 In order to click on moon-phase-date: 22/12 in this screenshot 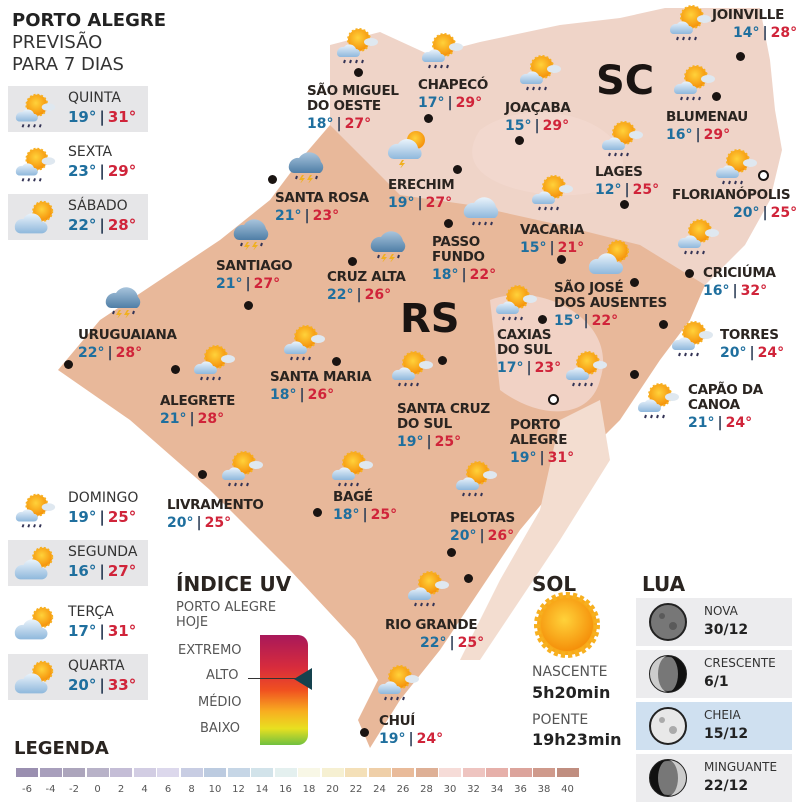, I will do `click(726, 786)`.